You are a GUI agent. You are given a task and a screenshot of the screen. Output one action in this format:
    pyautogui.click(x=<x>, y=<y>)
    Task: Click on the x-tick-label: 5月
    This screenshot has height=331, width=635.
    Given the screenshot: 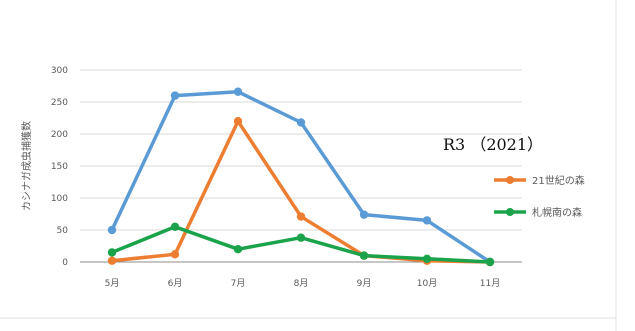 What is the action you would take?
    pyautogui.click(x=112, y=283)
    